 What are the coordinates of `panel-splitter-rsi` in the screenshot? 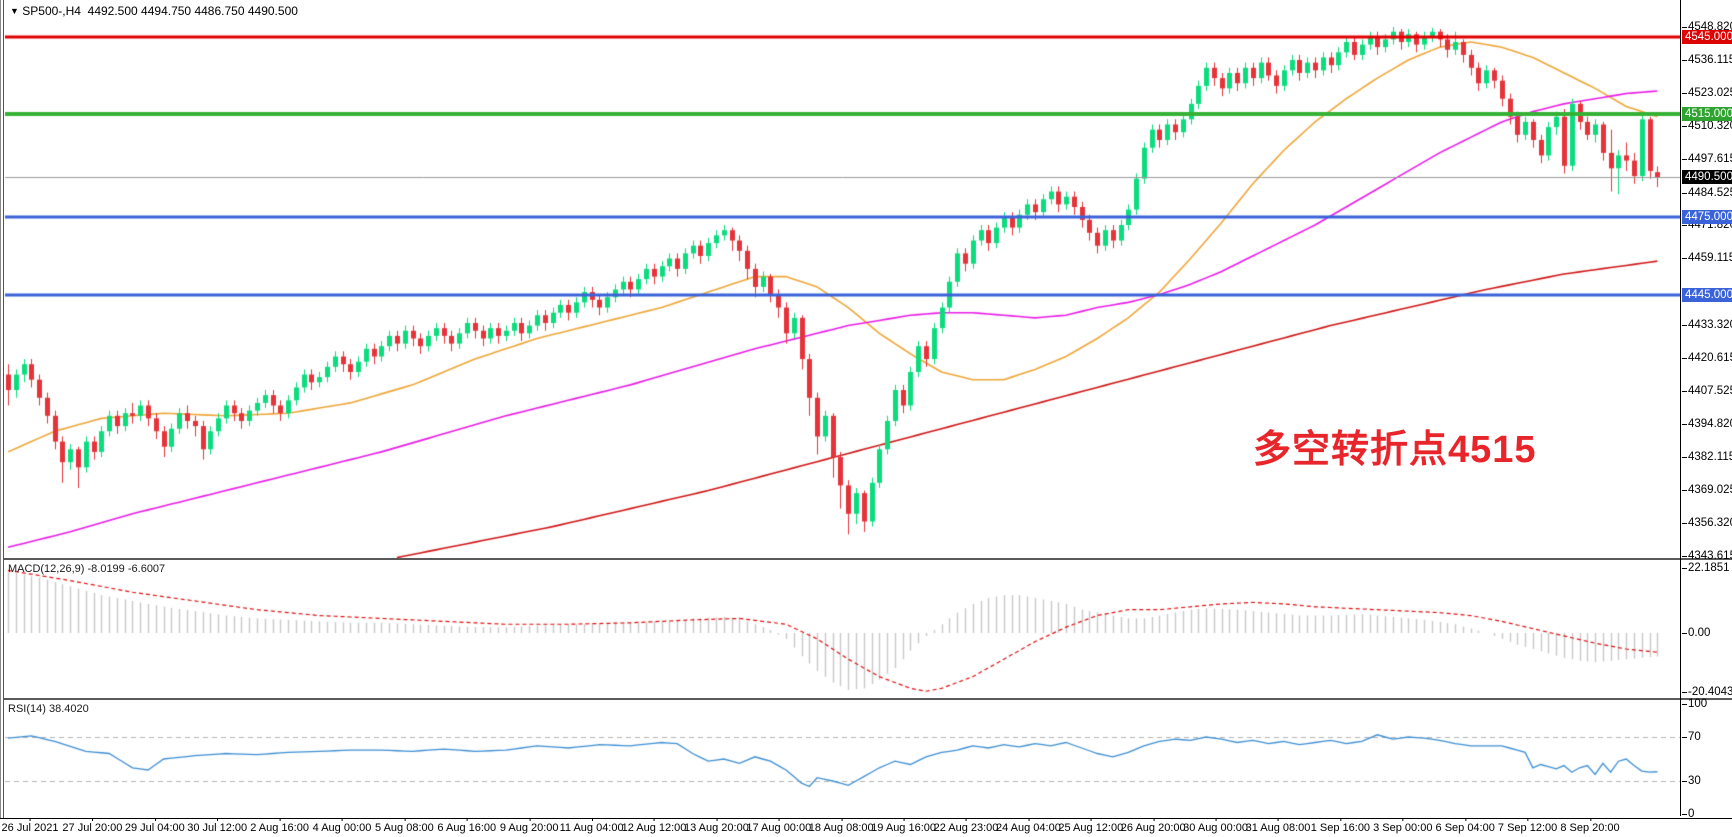 It's located at (866, 699).